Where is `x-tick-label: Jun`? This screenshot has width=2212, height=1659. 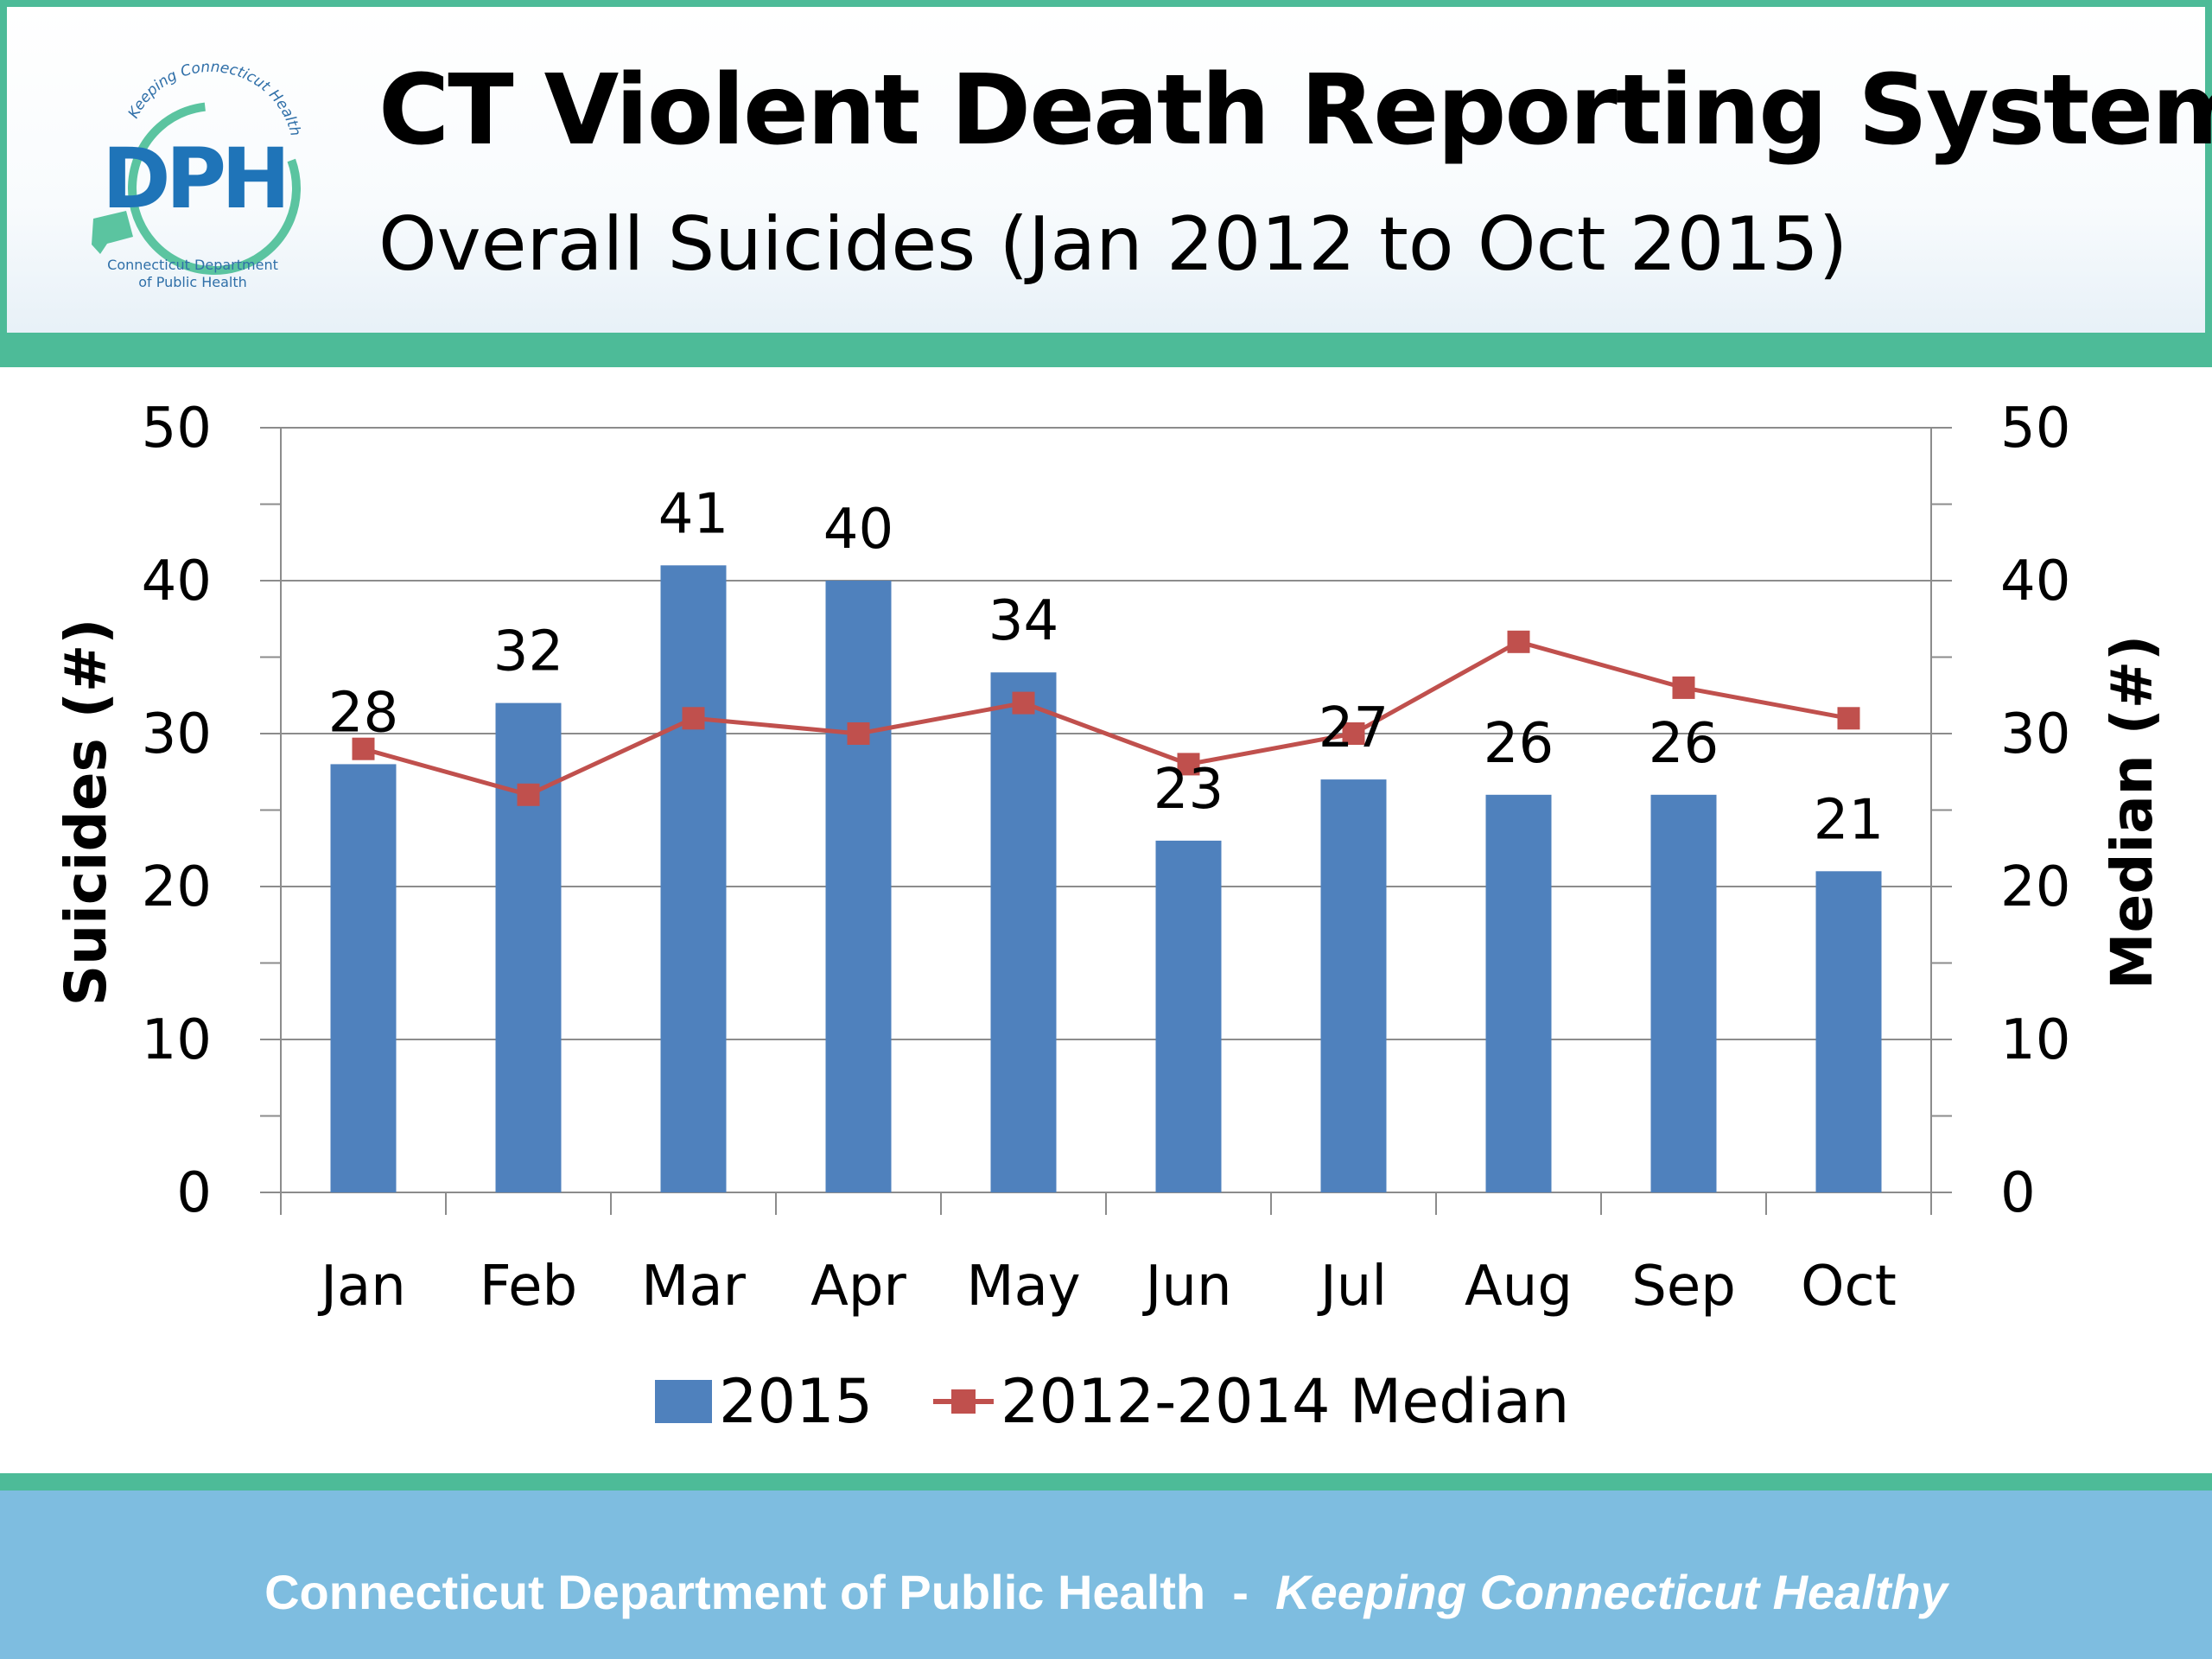 x-tick-label: Jun is located at coordinates (1187, 1287).